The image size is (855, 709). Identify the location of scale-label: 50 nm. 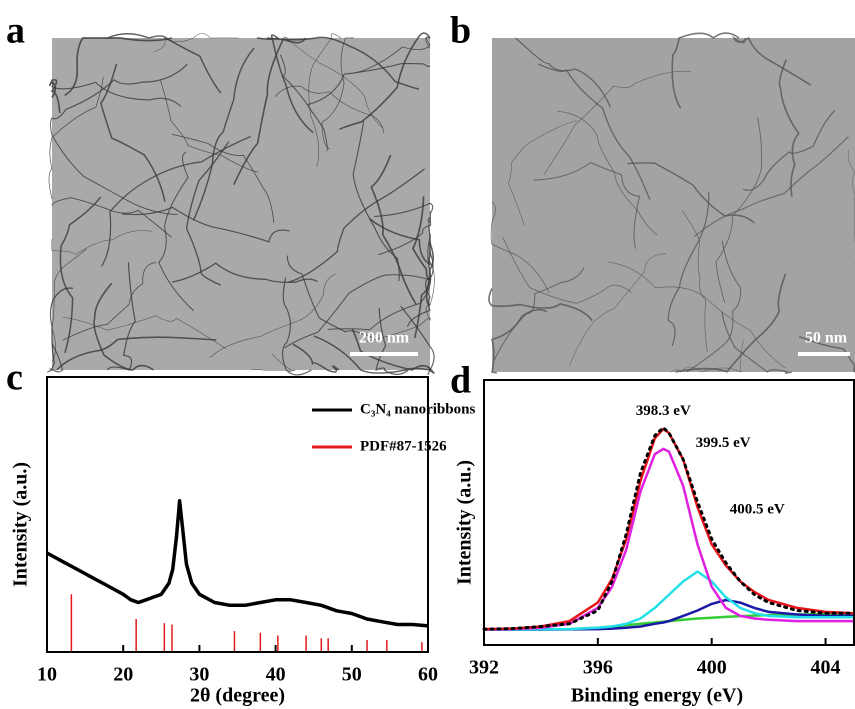
(826, 338).